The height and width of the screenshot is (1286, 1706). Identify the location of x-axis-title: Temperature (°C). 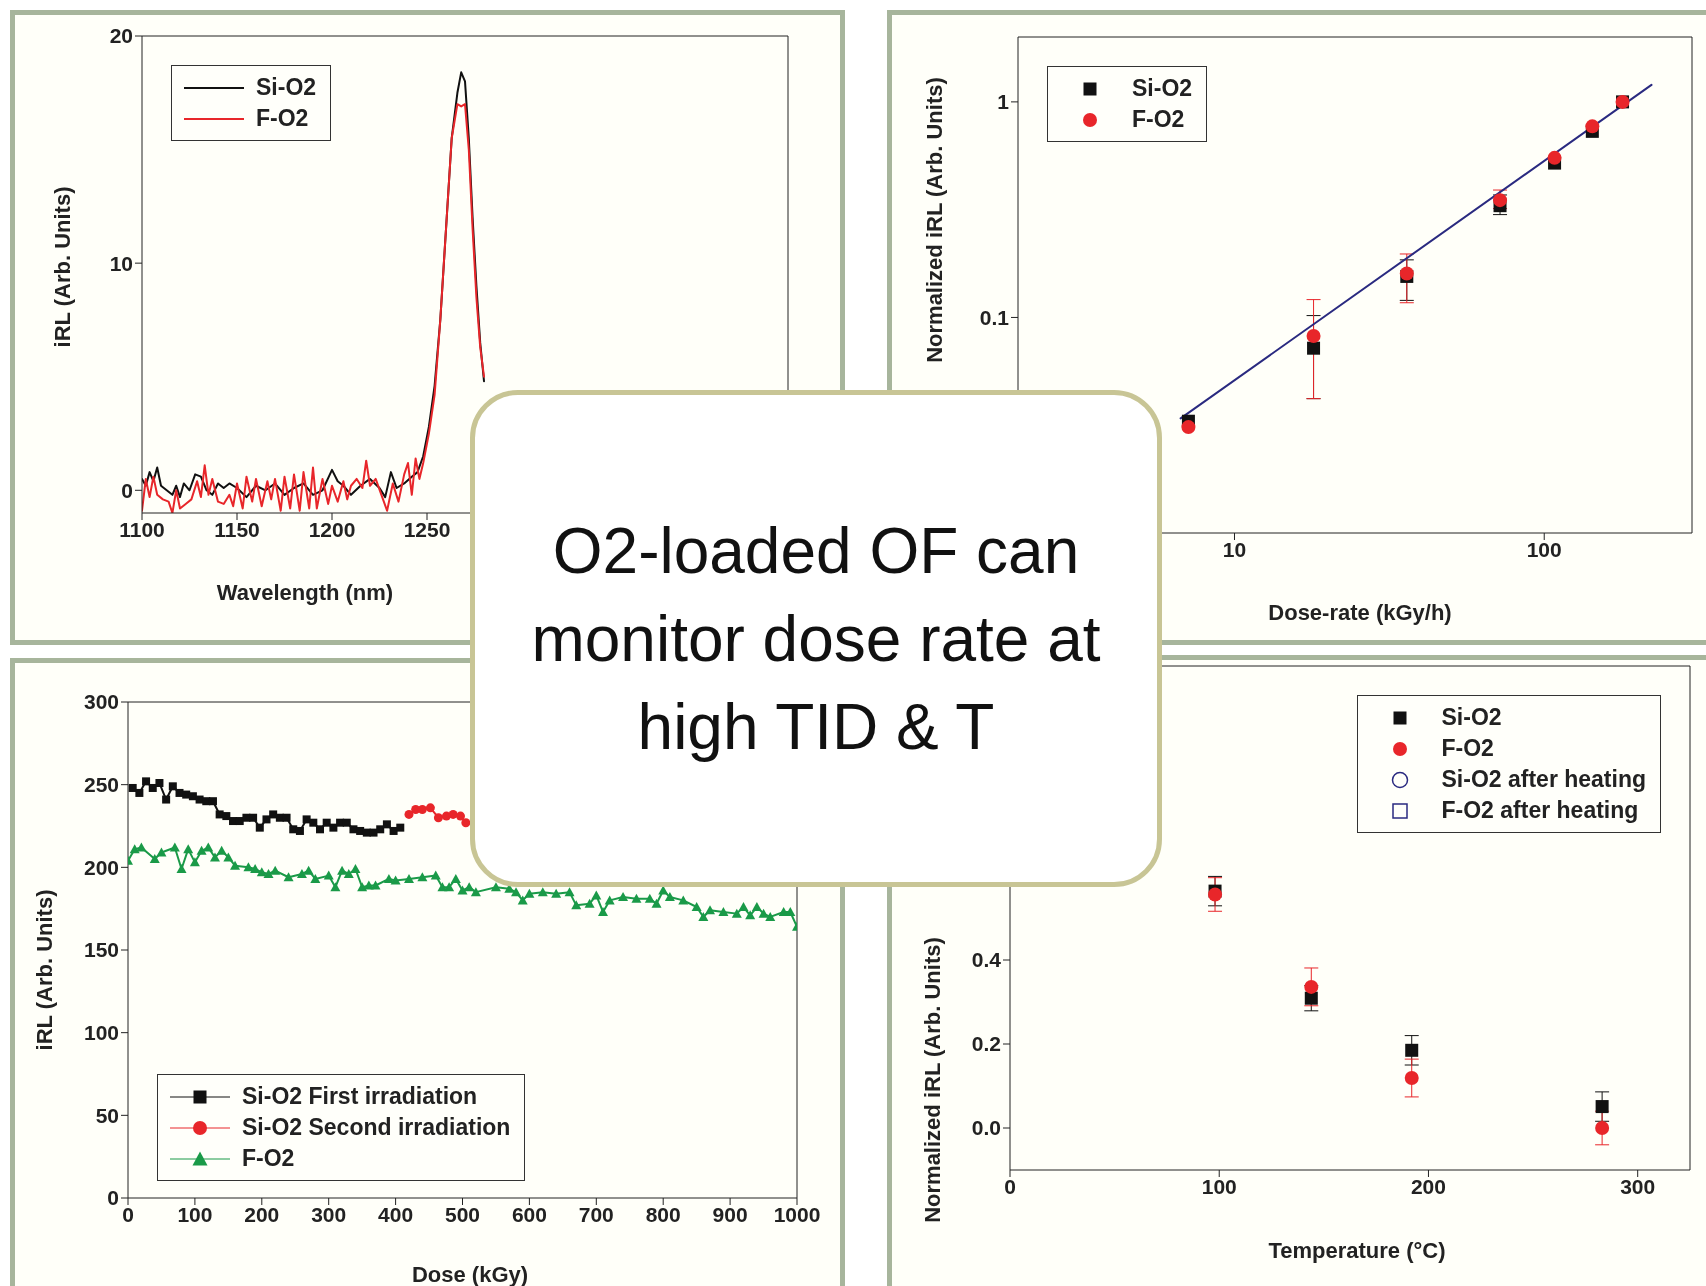
(1357, 1251).